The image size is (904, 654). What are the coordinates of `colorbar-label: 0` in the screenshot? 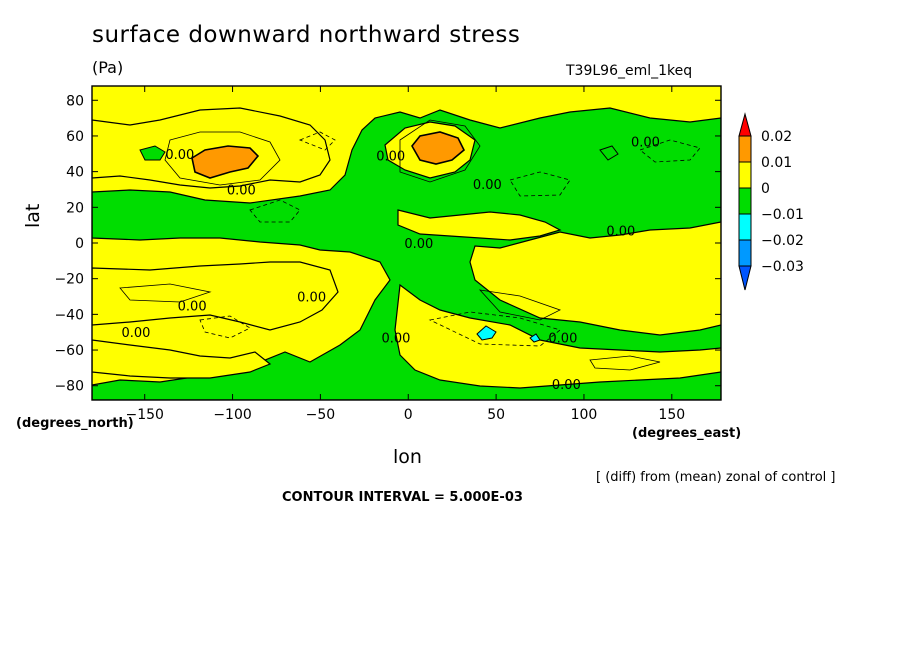 It's located at (765, 189).